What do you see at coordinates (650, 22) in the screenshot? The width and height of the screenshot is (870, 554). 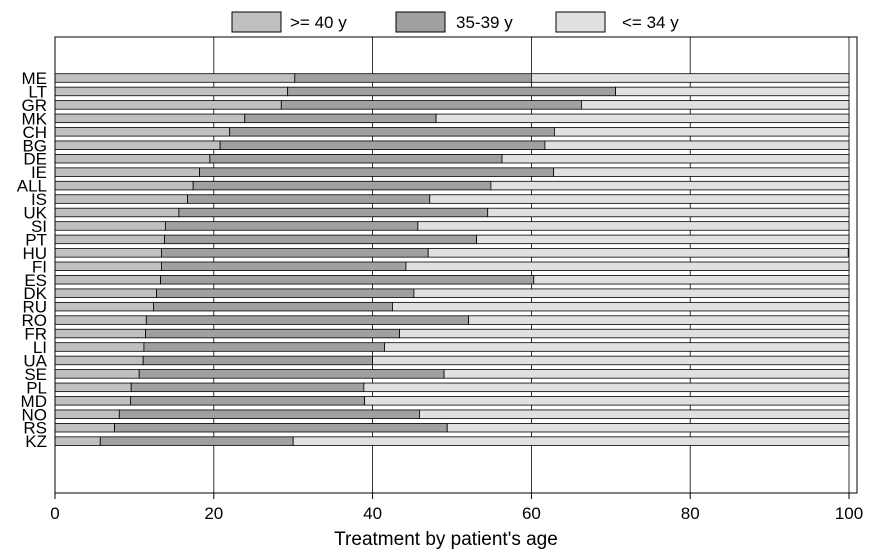 I see `legend-label: <= 34 y` at bounding box center [650, 22].